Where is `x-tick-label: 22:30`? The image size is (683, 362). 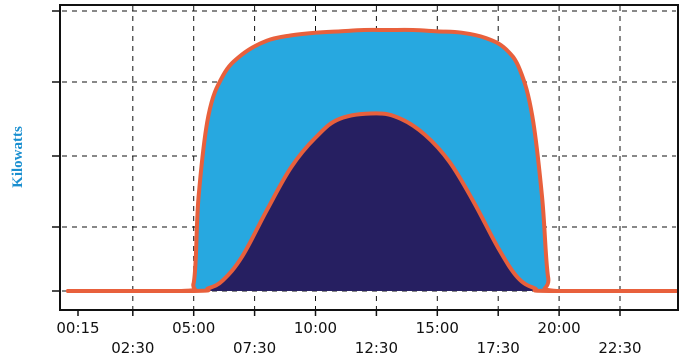
x-tick-label: 22:30 is located at coordinates (619, 348).